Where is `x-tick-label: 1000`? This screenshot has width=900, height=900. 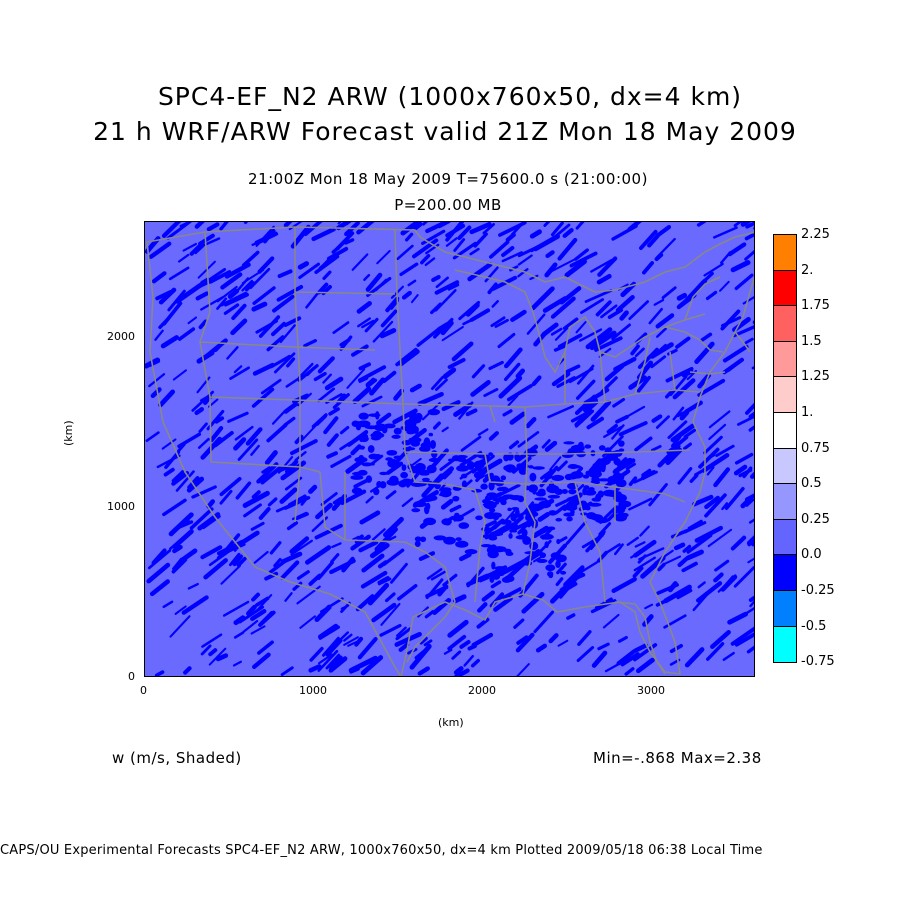 x-tick-label: 1000 is located at coordinates (313, 690).